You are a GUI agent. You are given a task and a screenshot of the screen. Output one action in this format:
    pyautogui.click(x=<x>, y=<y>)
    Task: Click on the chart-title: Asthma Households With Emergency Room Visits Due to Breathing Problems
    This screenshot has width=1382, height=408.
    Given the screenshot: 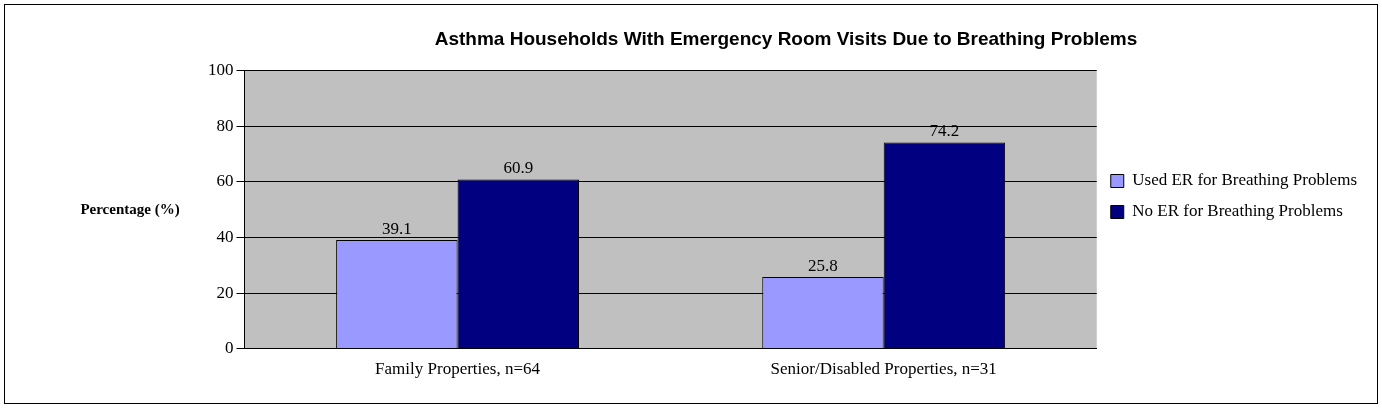 What is the action you would take?
    pyautogui.click(x=786, y=38)
    